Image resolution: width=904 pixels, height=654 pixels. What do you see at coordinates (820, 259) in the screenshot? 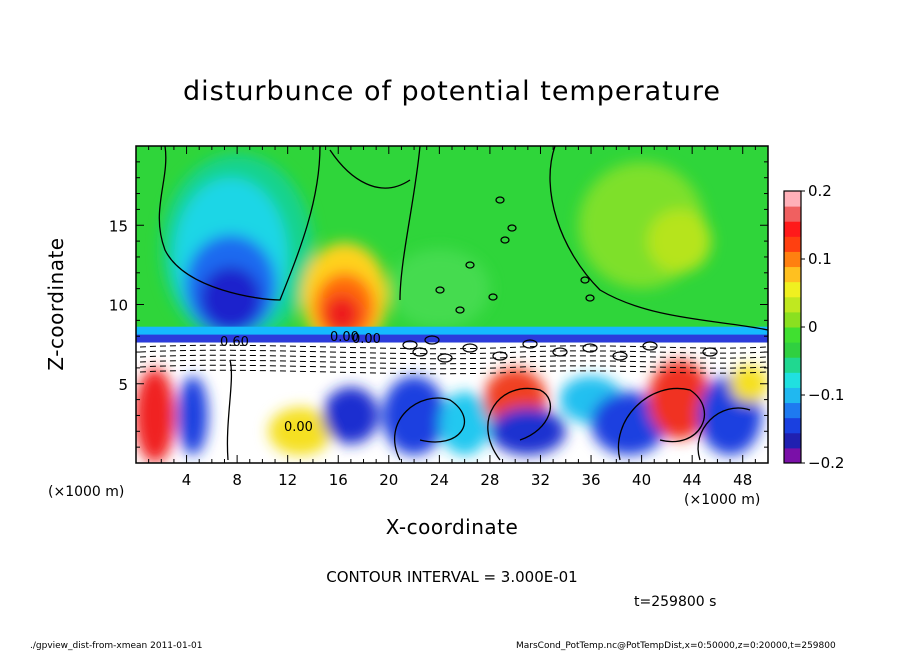
I see `colorbar-tick-label: 0.1` at bounding box center [820, 259].